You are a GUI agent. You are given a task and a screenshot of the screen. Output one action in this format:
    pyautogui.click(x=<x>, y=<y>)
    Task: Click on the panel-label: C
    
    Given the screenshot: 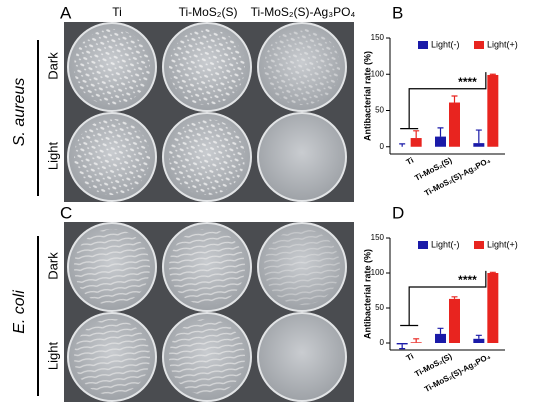 What is the action you would take?
    pyautogui.click(x=66, y=212)
    